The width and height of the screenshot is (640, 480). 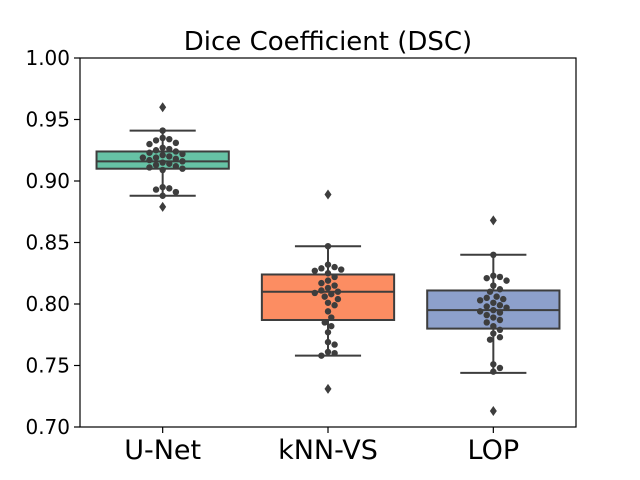 I want to click on x-tick-label: LOP, so click(x=494, y=450).